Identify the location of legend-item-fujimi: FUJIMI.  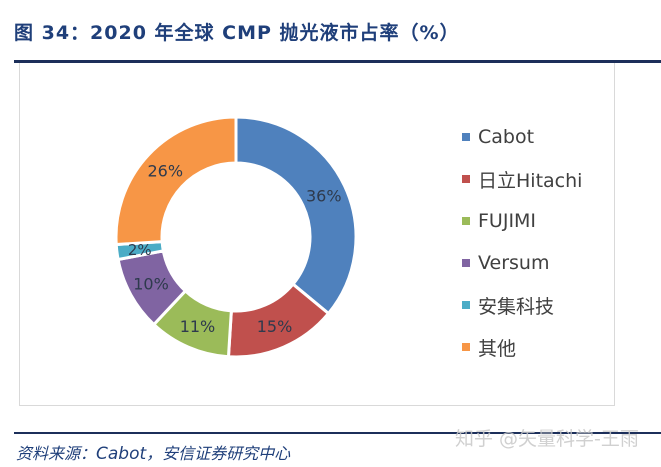
(522, 221).